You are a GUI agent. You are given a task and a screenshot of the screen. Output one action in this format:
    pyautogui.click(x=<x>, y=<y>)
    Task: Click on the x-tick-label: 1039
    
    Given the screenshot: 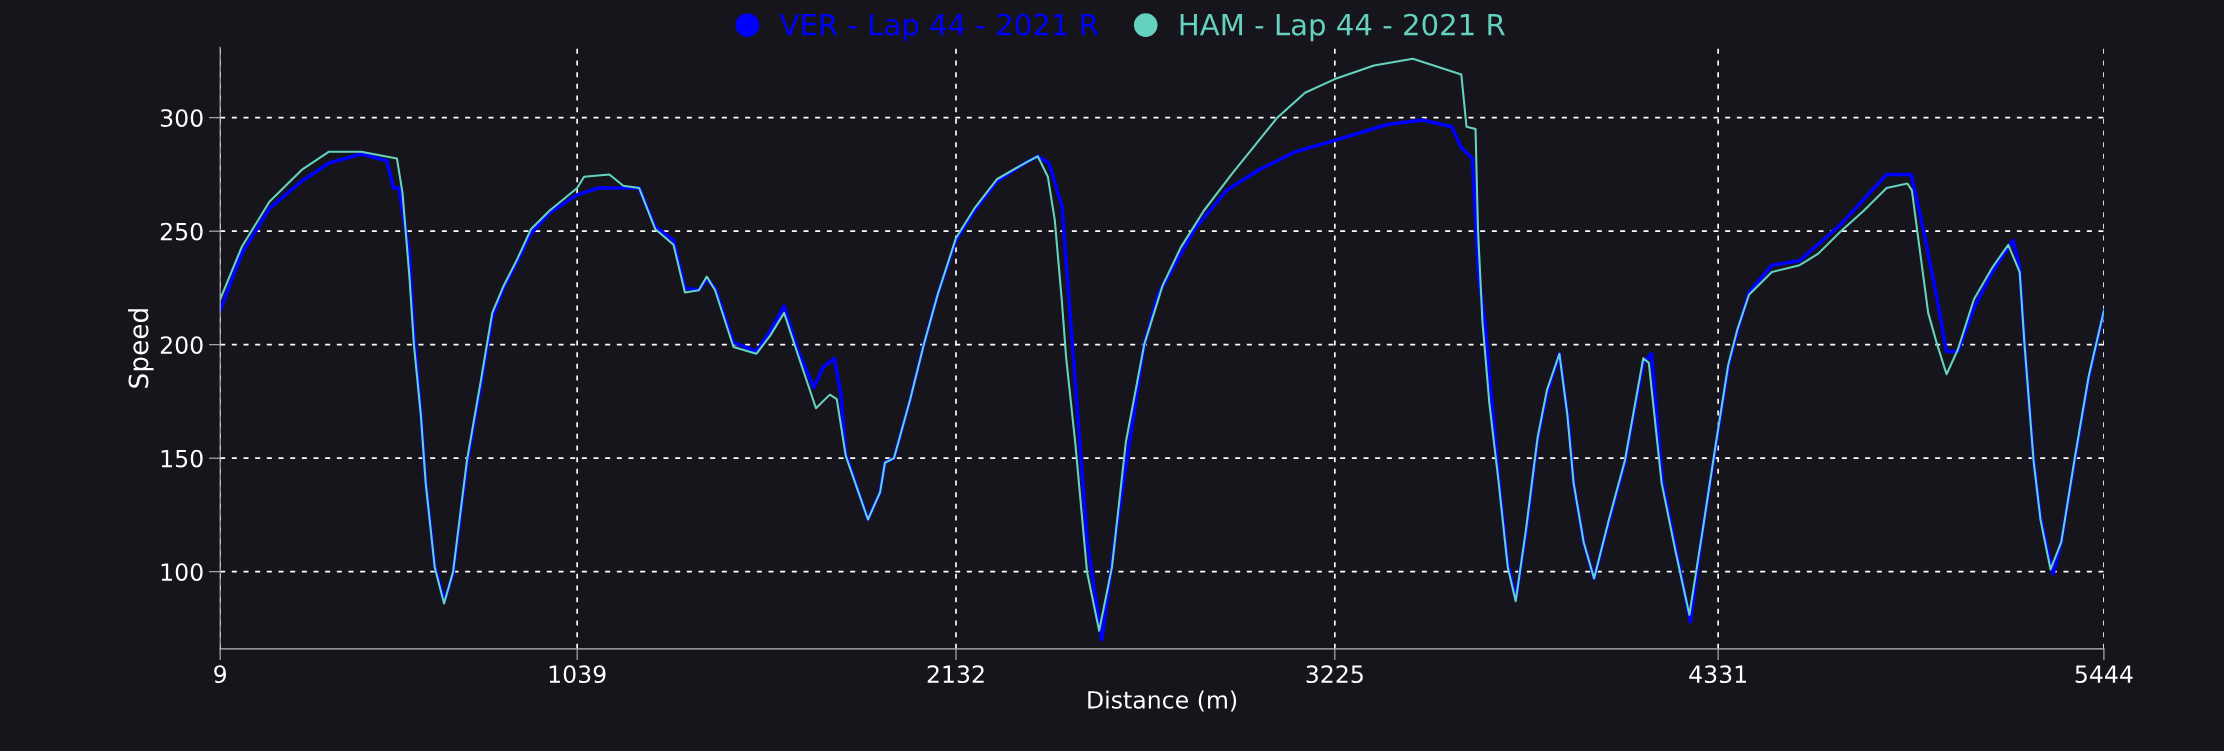 What is the action you would take?
    pyautogui.click(x=577, y=674)
    